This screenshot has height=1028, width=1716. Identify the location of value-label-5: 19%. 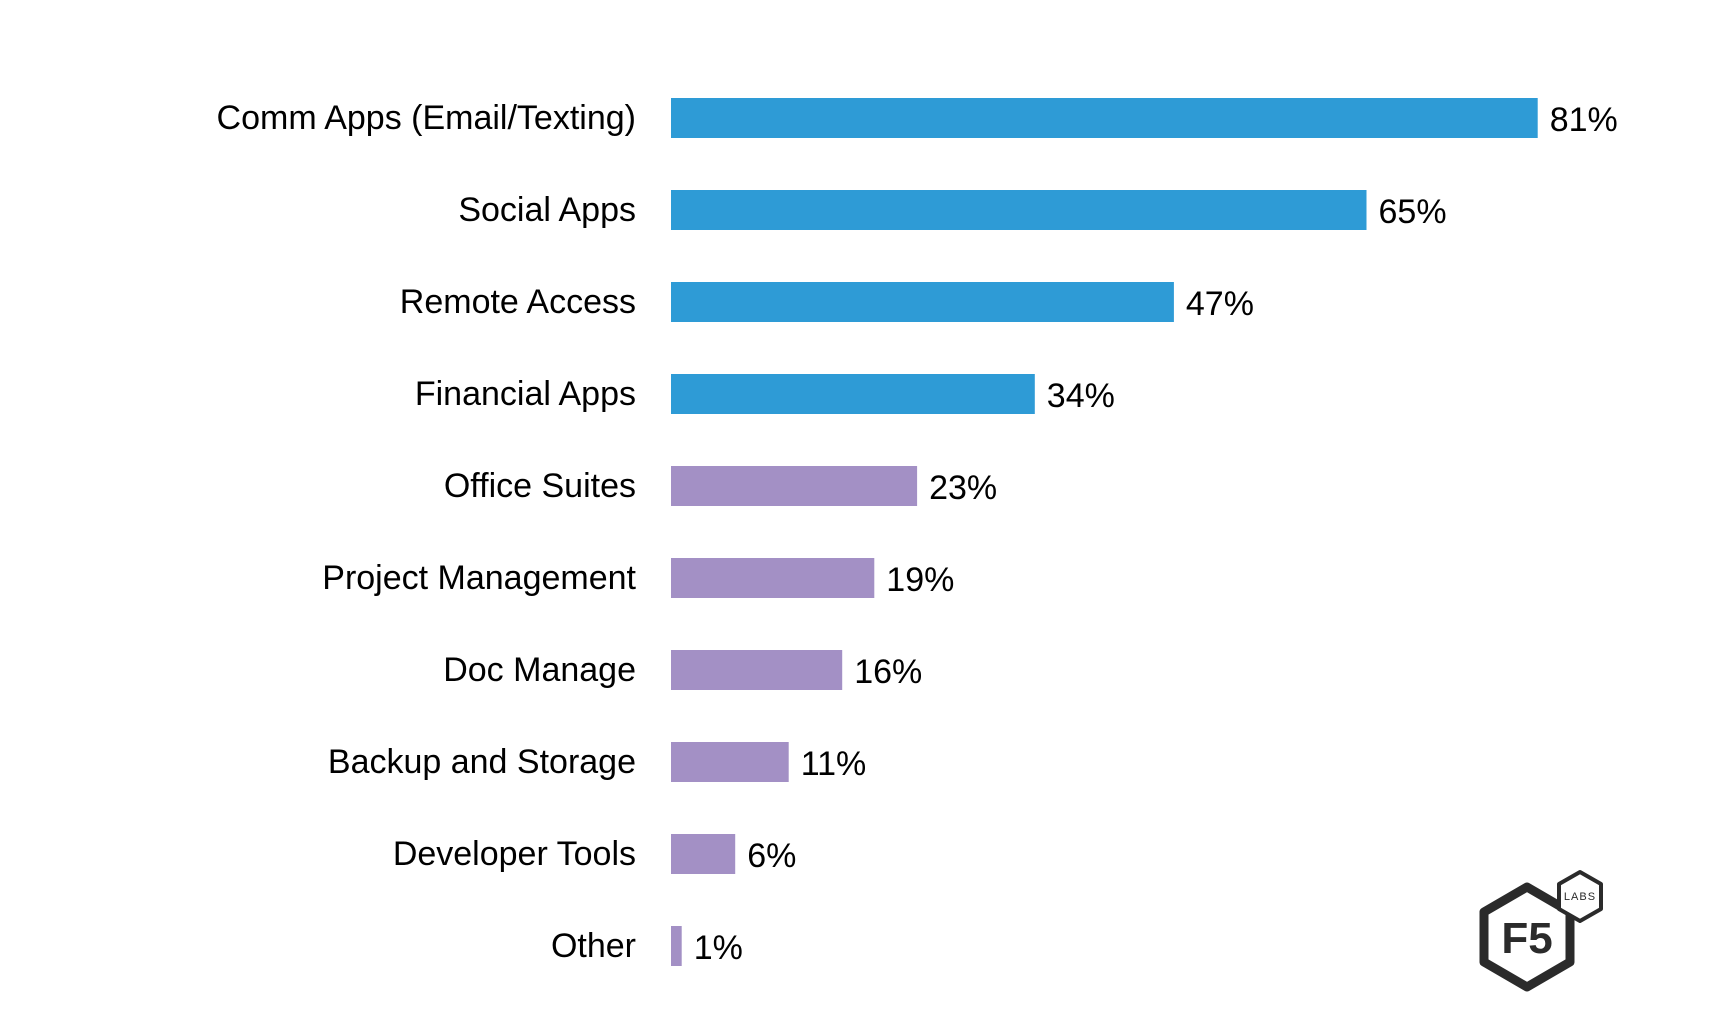
(920, 580).